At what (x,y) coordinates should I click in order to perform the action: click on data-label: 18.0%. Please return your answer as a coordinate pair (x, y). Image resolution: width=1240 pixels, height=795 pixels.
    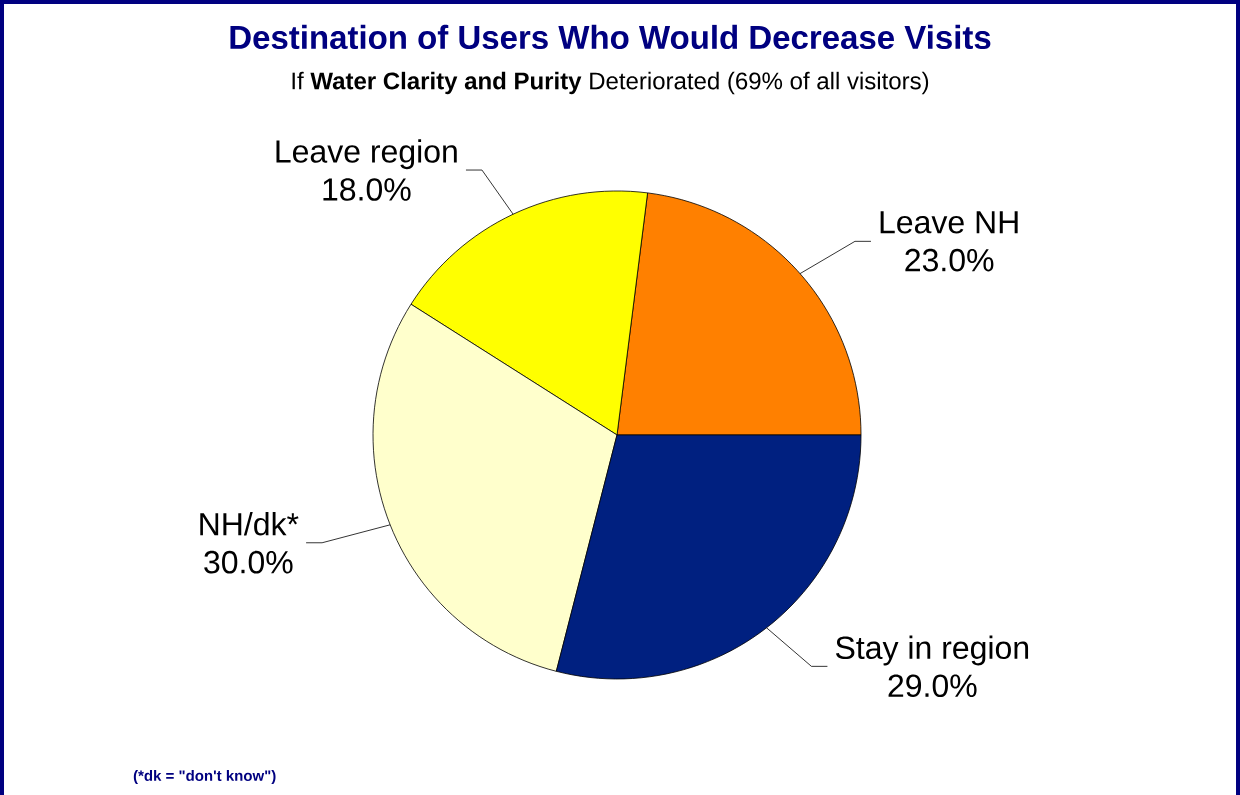
    Looking at the image, I should click on (367, 189).